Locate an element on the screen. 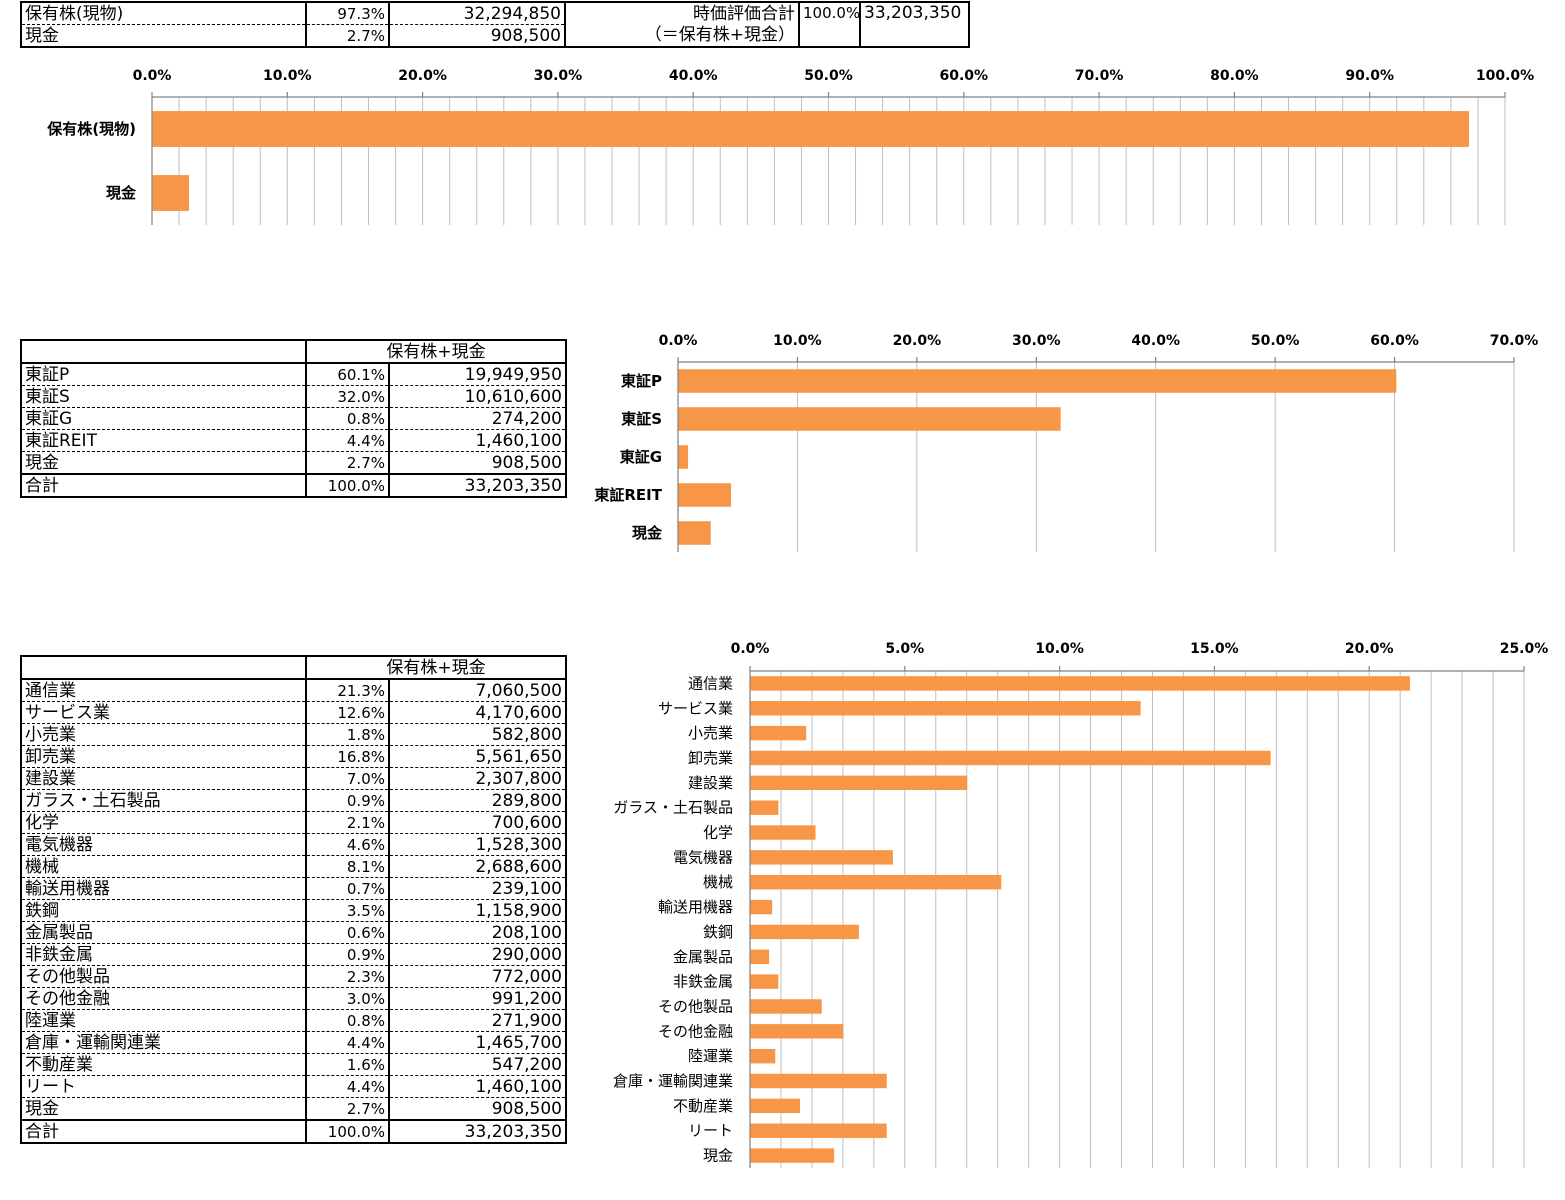  row-pct: 0.9% is located at coordinates (347, 800).